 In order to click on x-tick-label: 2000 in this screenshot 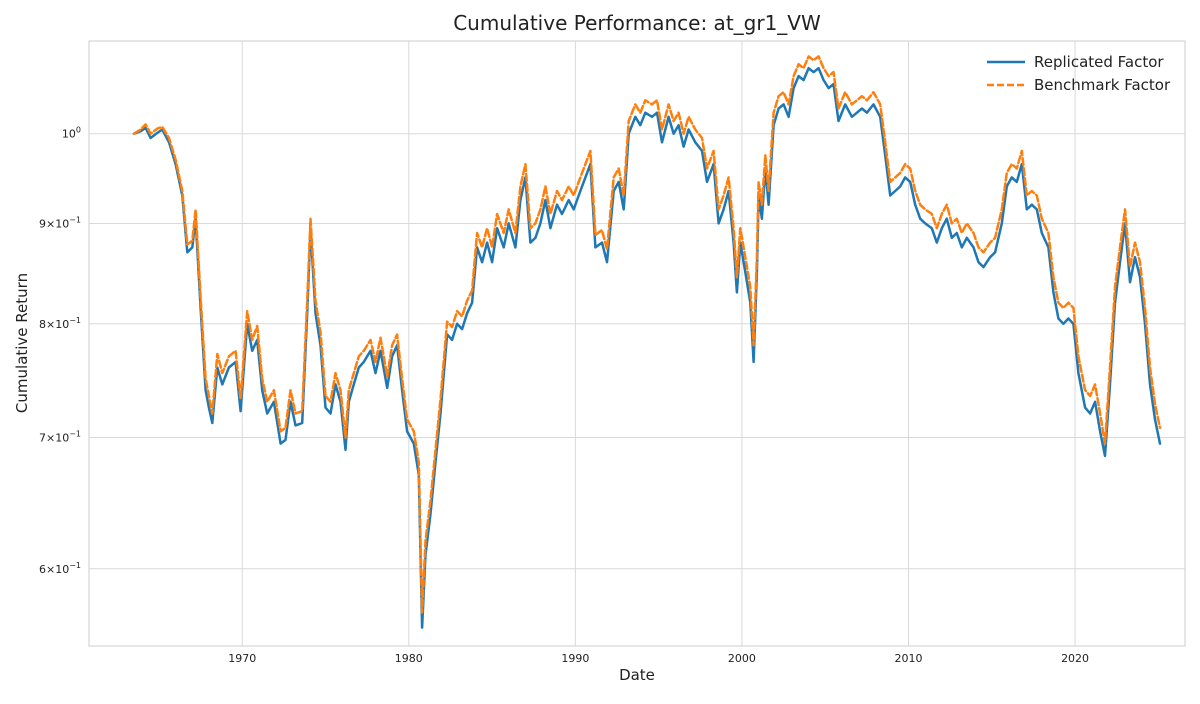, I will do `click(742, 658)`.